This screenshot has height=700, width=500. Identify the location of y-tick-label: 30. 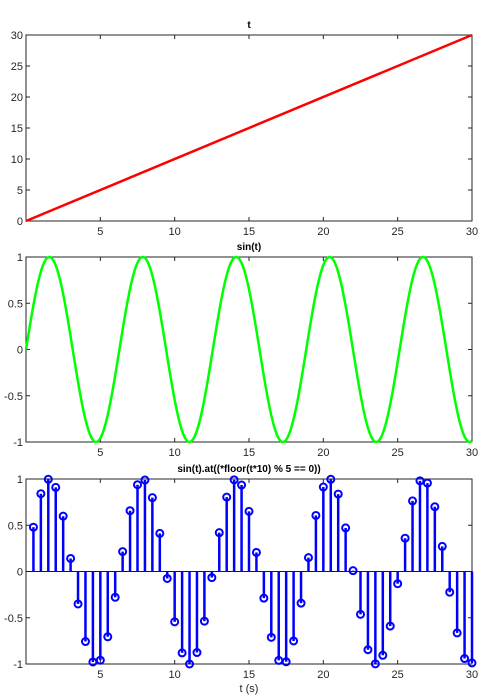
(17, 36).